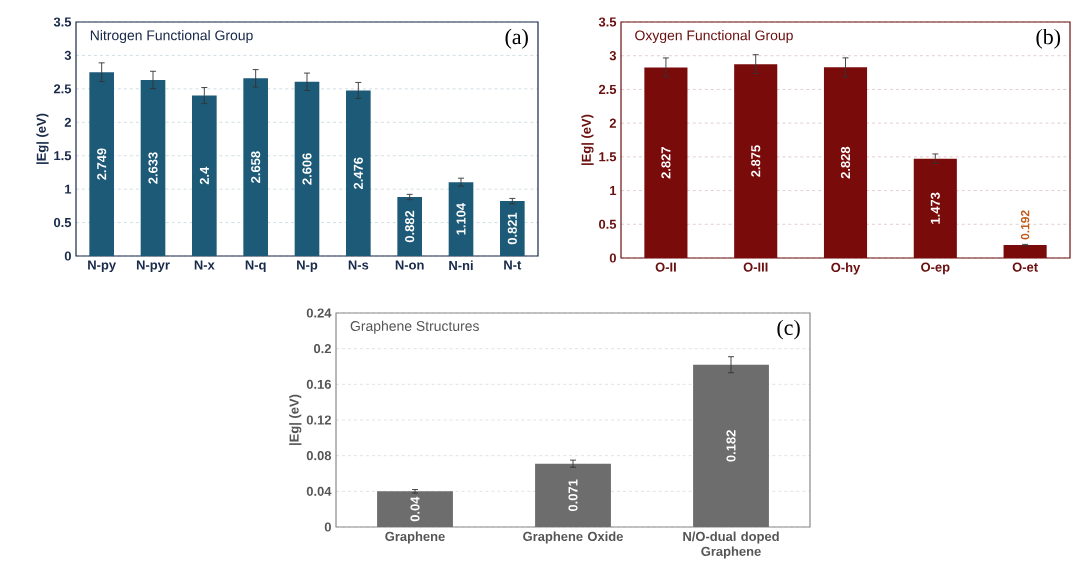 The image size is (1076, 578). I want to click on x-tick-label: N-t, so click(513, 265).